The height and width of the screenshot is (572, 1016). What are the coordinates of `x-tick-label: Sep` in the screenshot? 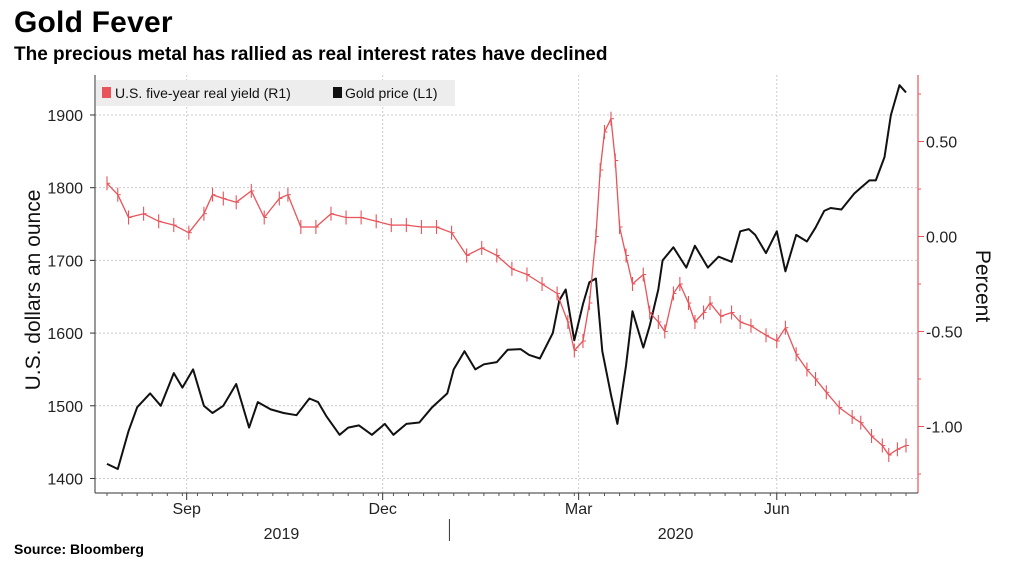 It's located at (186, 509).